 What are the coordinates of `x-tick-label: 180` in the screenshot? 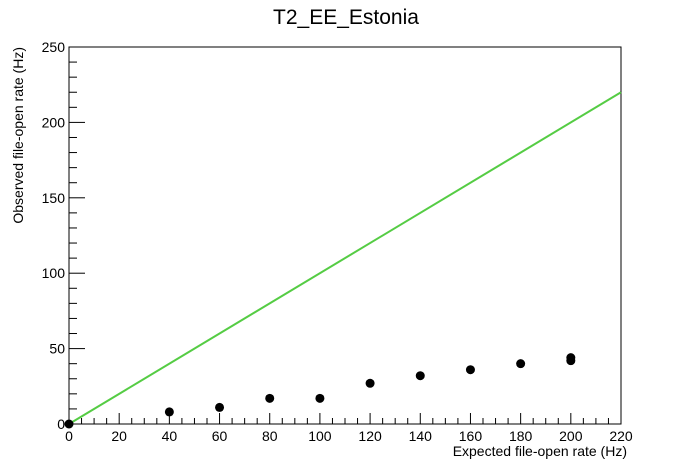 It's located at (521, 436).